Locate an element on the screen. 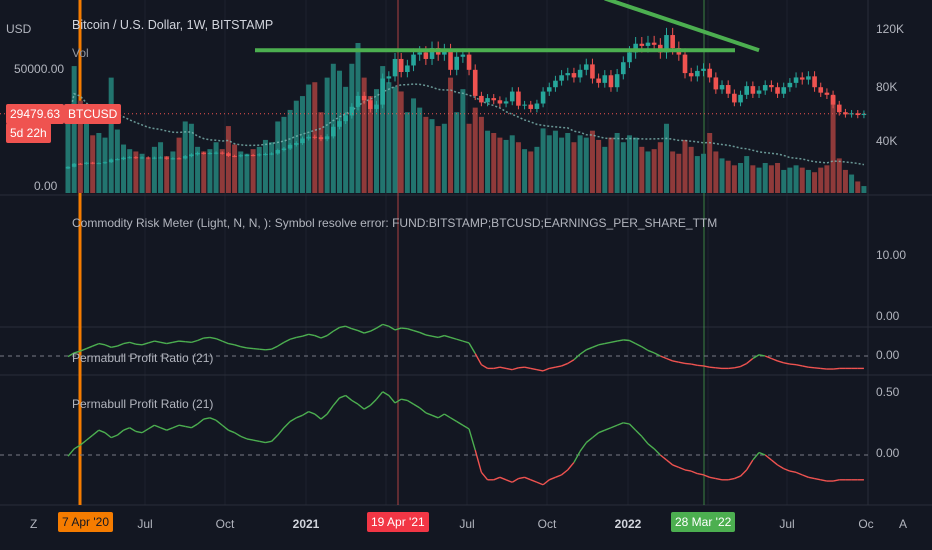 Image resolution: width=932 pixels, height=550 pixels. trend-lines is located at coordinates (507, 26).